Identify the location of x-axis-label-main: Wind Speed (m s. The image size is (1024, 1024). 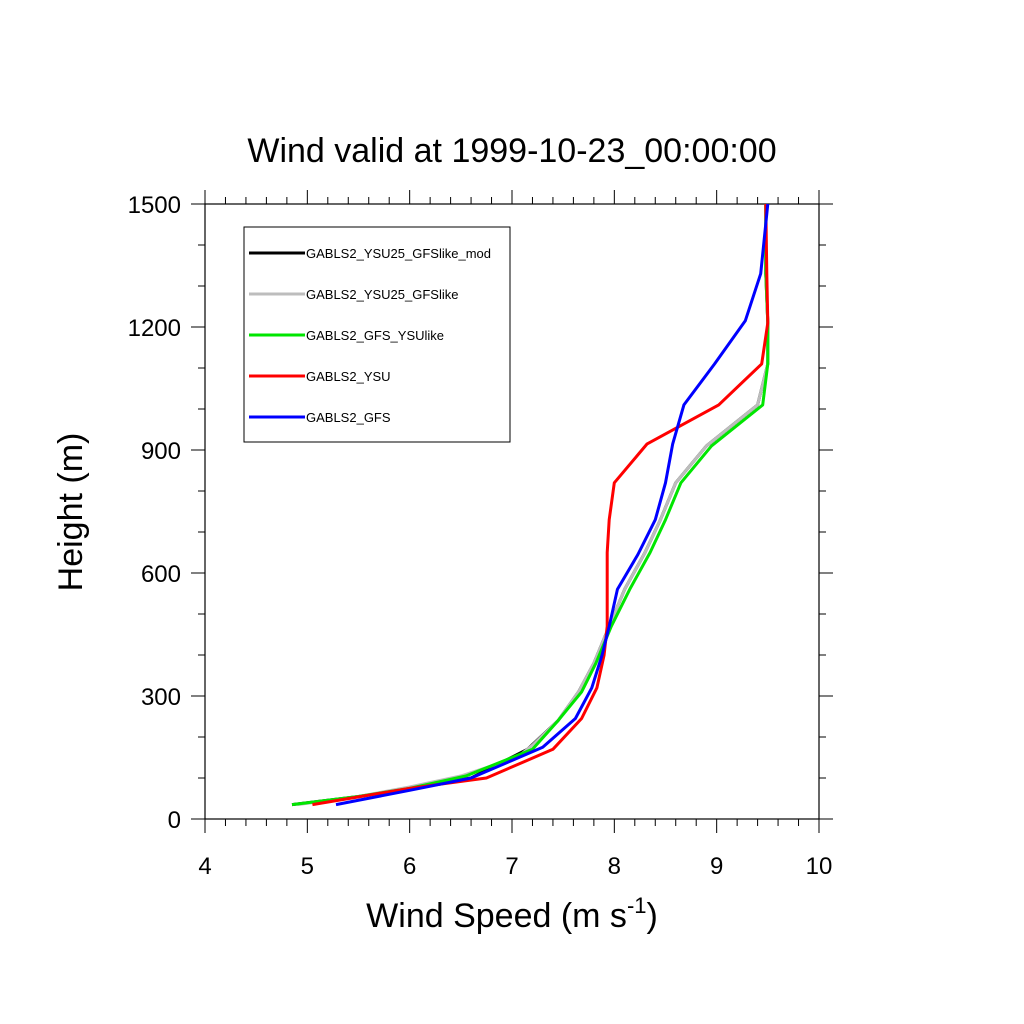
(496, 916).